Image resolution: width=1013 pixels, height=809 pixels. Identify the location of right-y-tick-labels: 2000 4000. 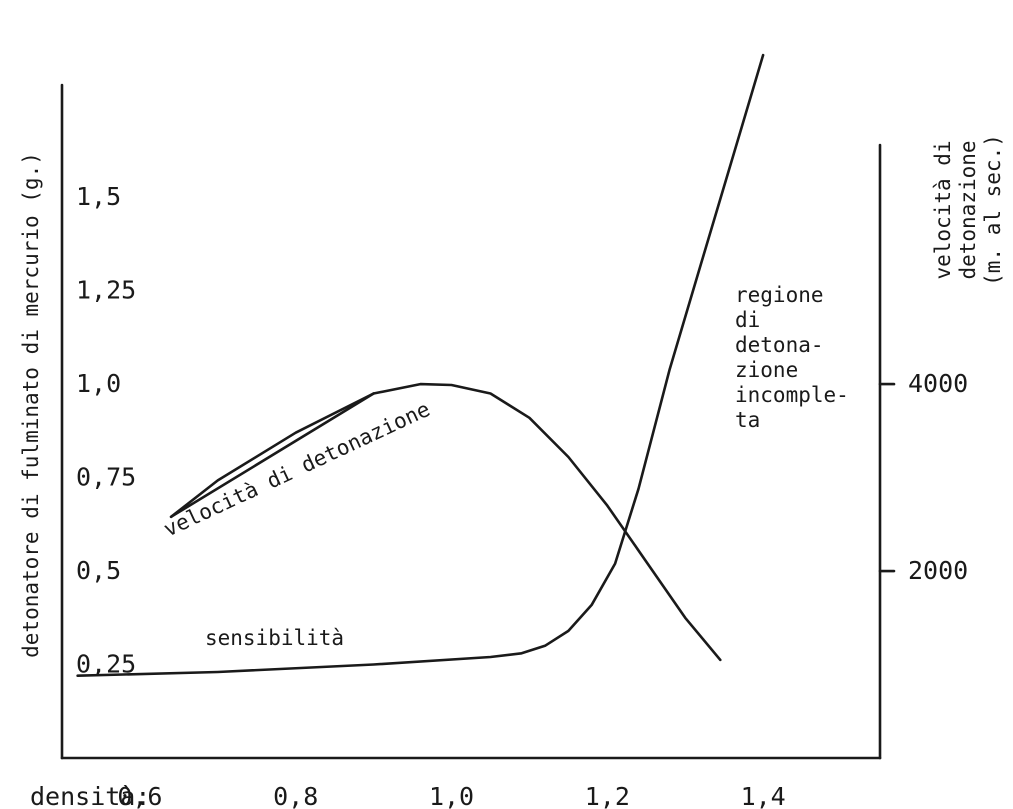
(923, 477).